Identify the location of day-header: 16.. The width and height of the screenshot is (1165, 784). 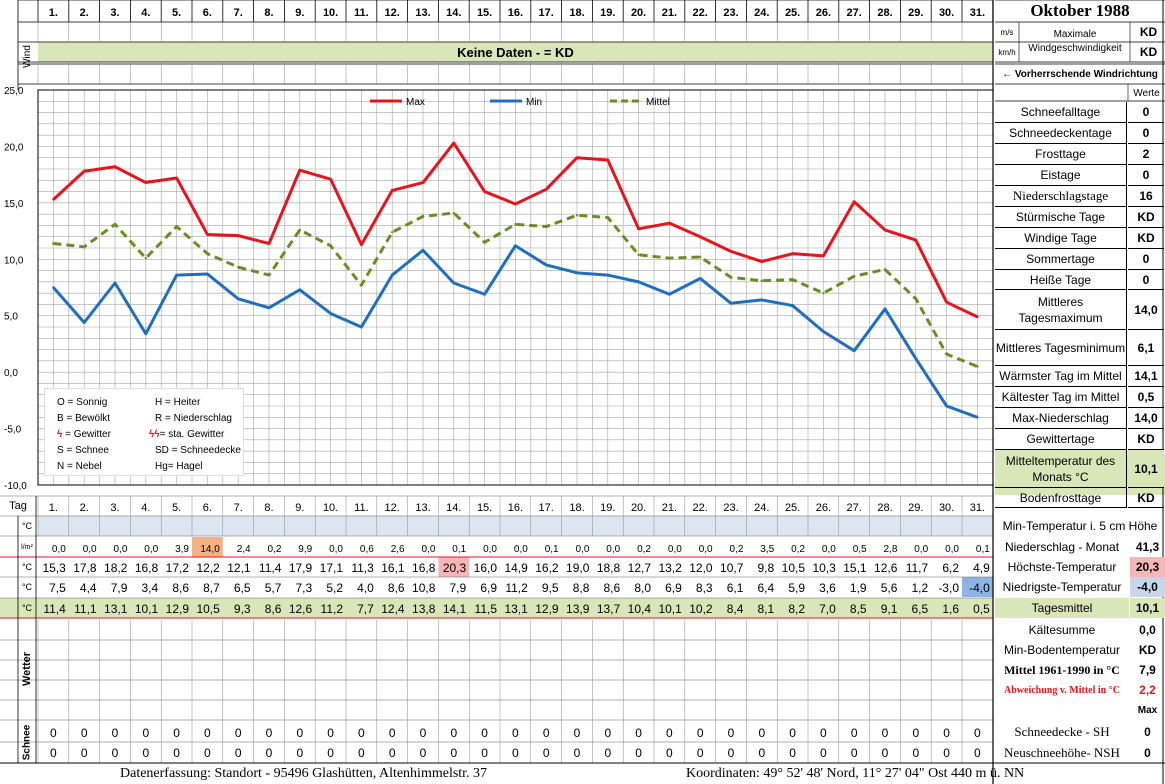
(515, 13).